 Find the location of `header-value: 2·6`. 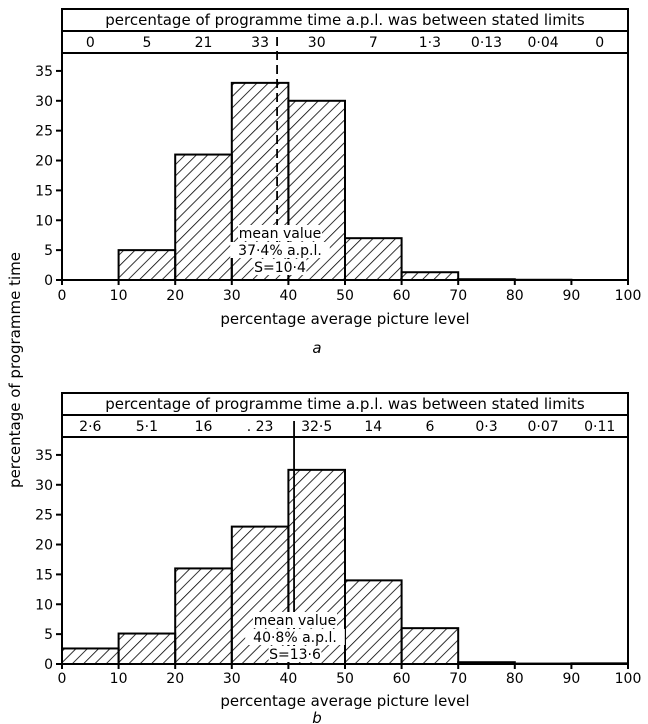

header-value: 2·6 is located at coordinates (90, 427).